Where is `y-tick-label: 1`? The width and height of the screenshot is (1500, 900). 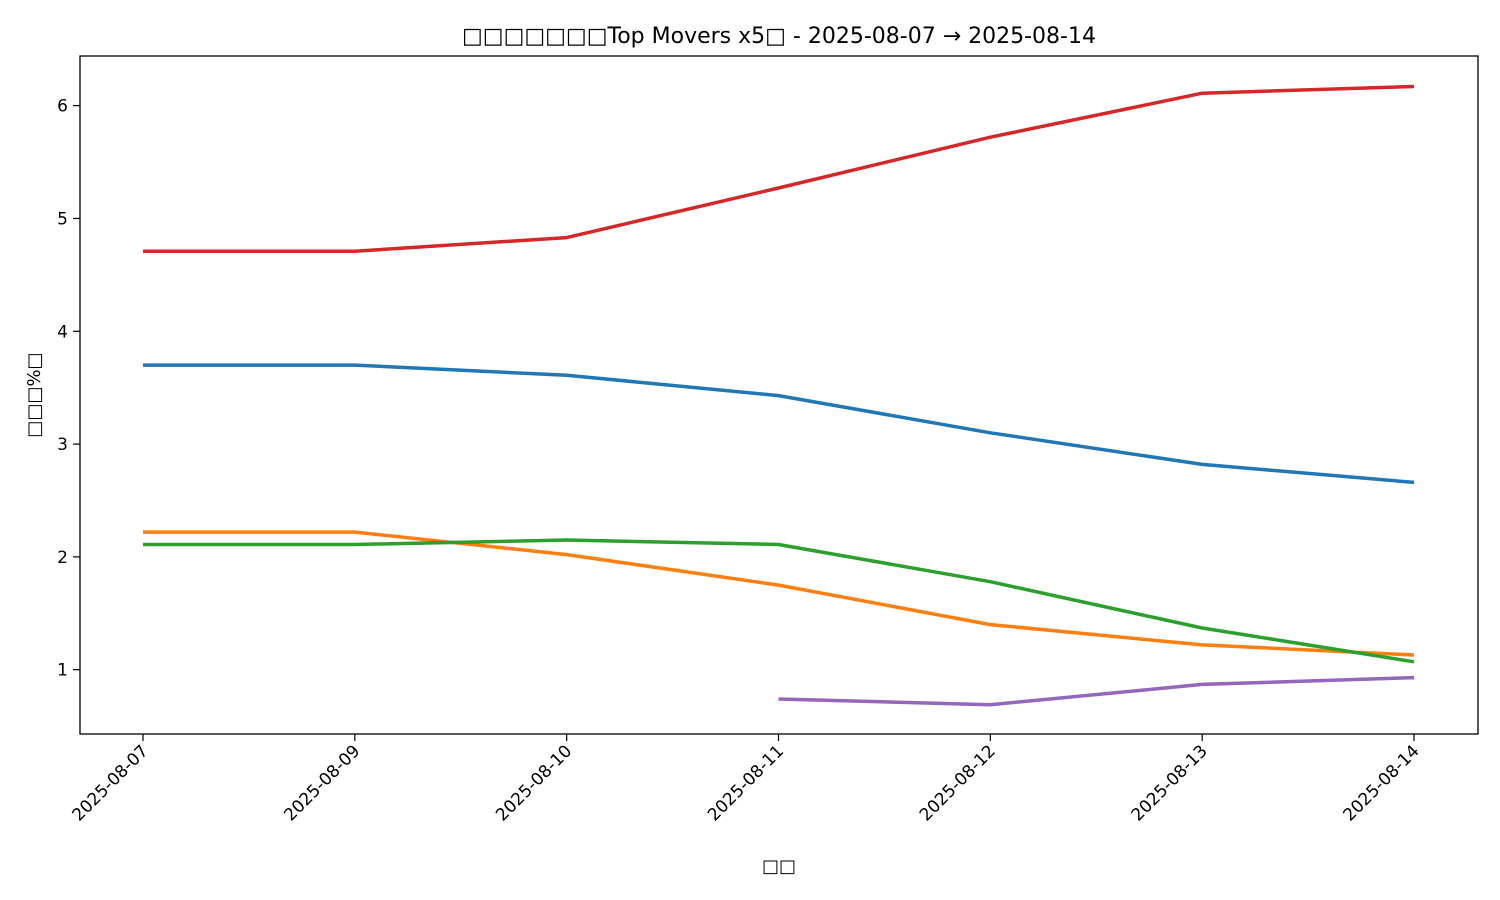 y-tick-label: 1 is located at coordinates (62, 671).